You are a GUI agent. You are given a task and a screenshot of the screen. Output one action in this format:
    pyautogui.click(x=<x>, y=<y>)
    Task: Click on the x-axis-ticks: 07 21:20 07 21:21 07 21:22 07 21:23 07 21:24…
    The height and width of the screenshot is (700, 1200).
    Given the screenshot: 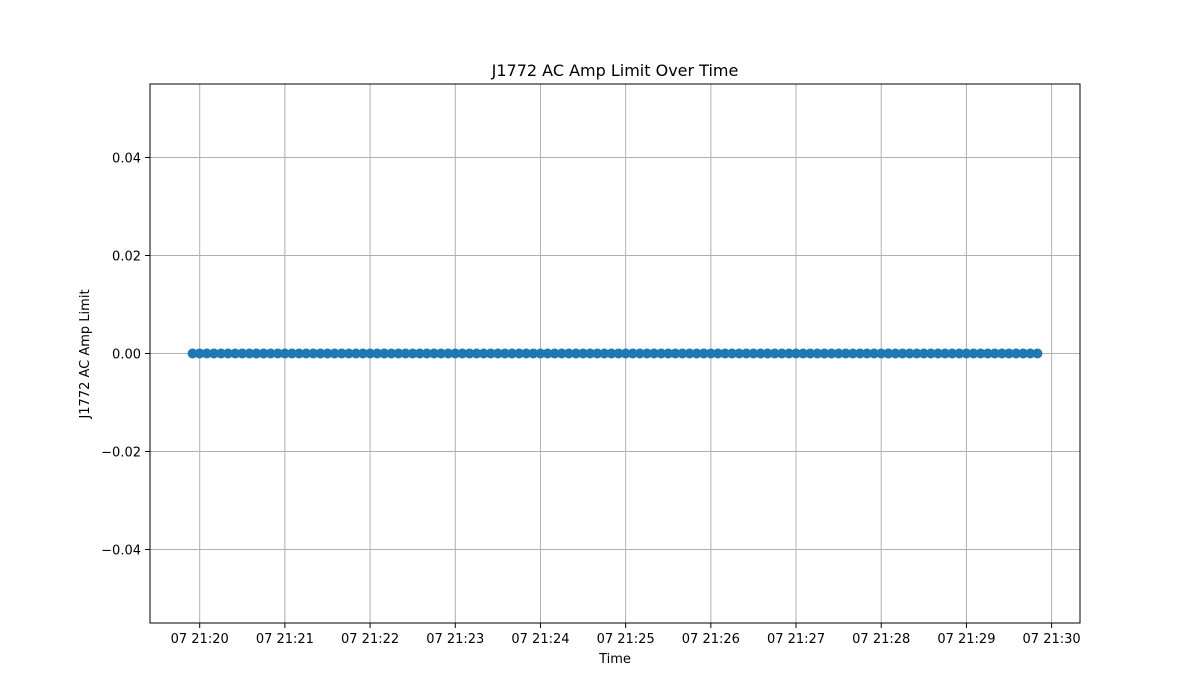 What is the action you would take?
    pyautogui.click(x=626, y=635)
    